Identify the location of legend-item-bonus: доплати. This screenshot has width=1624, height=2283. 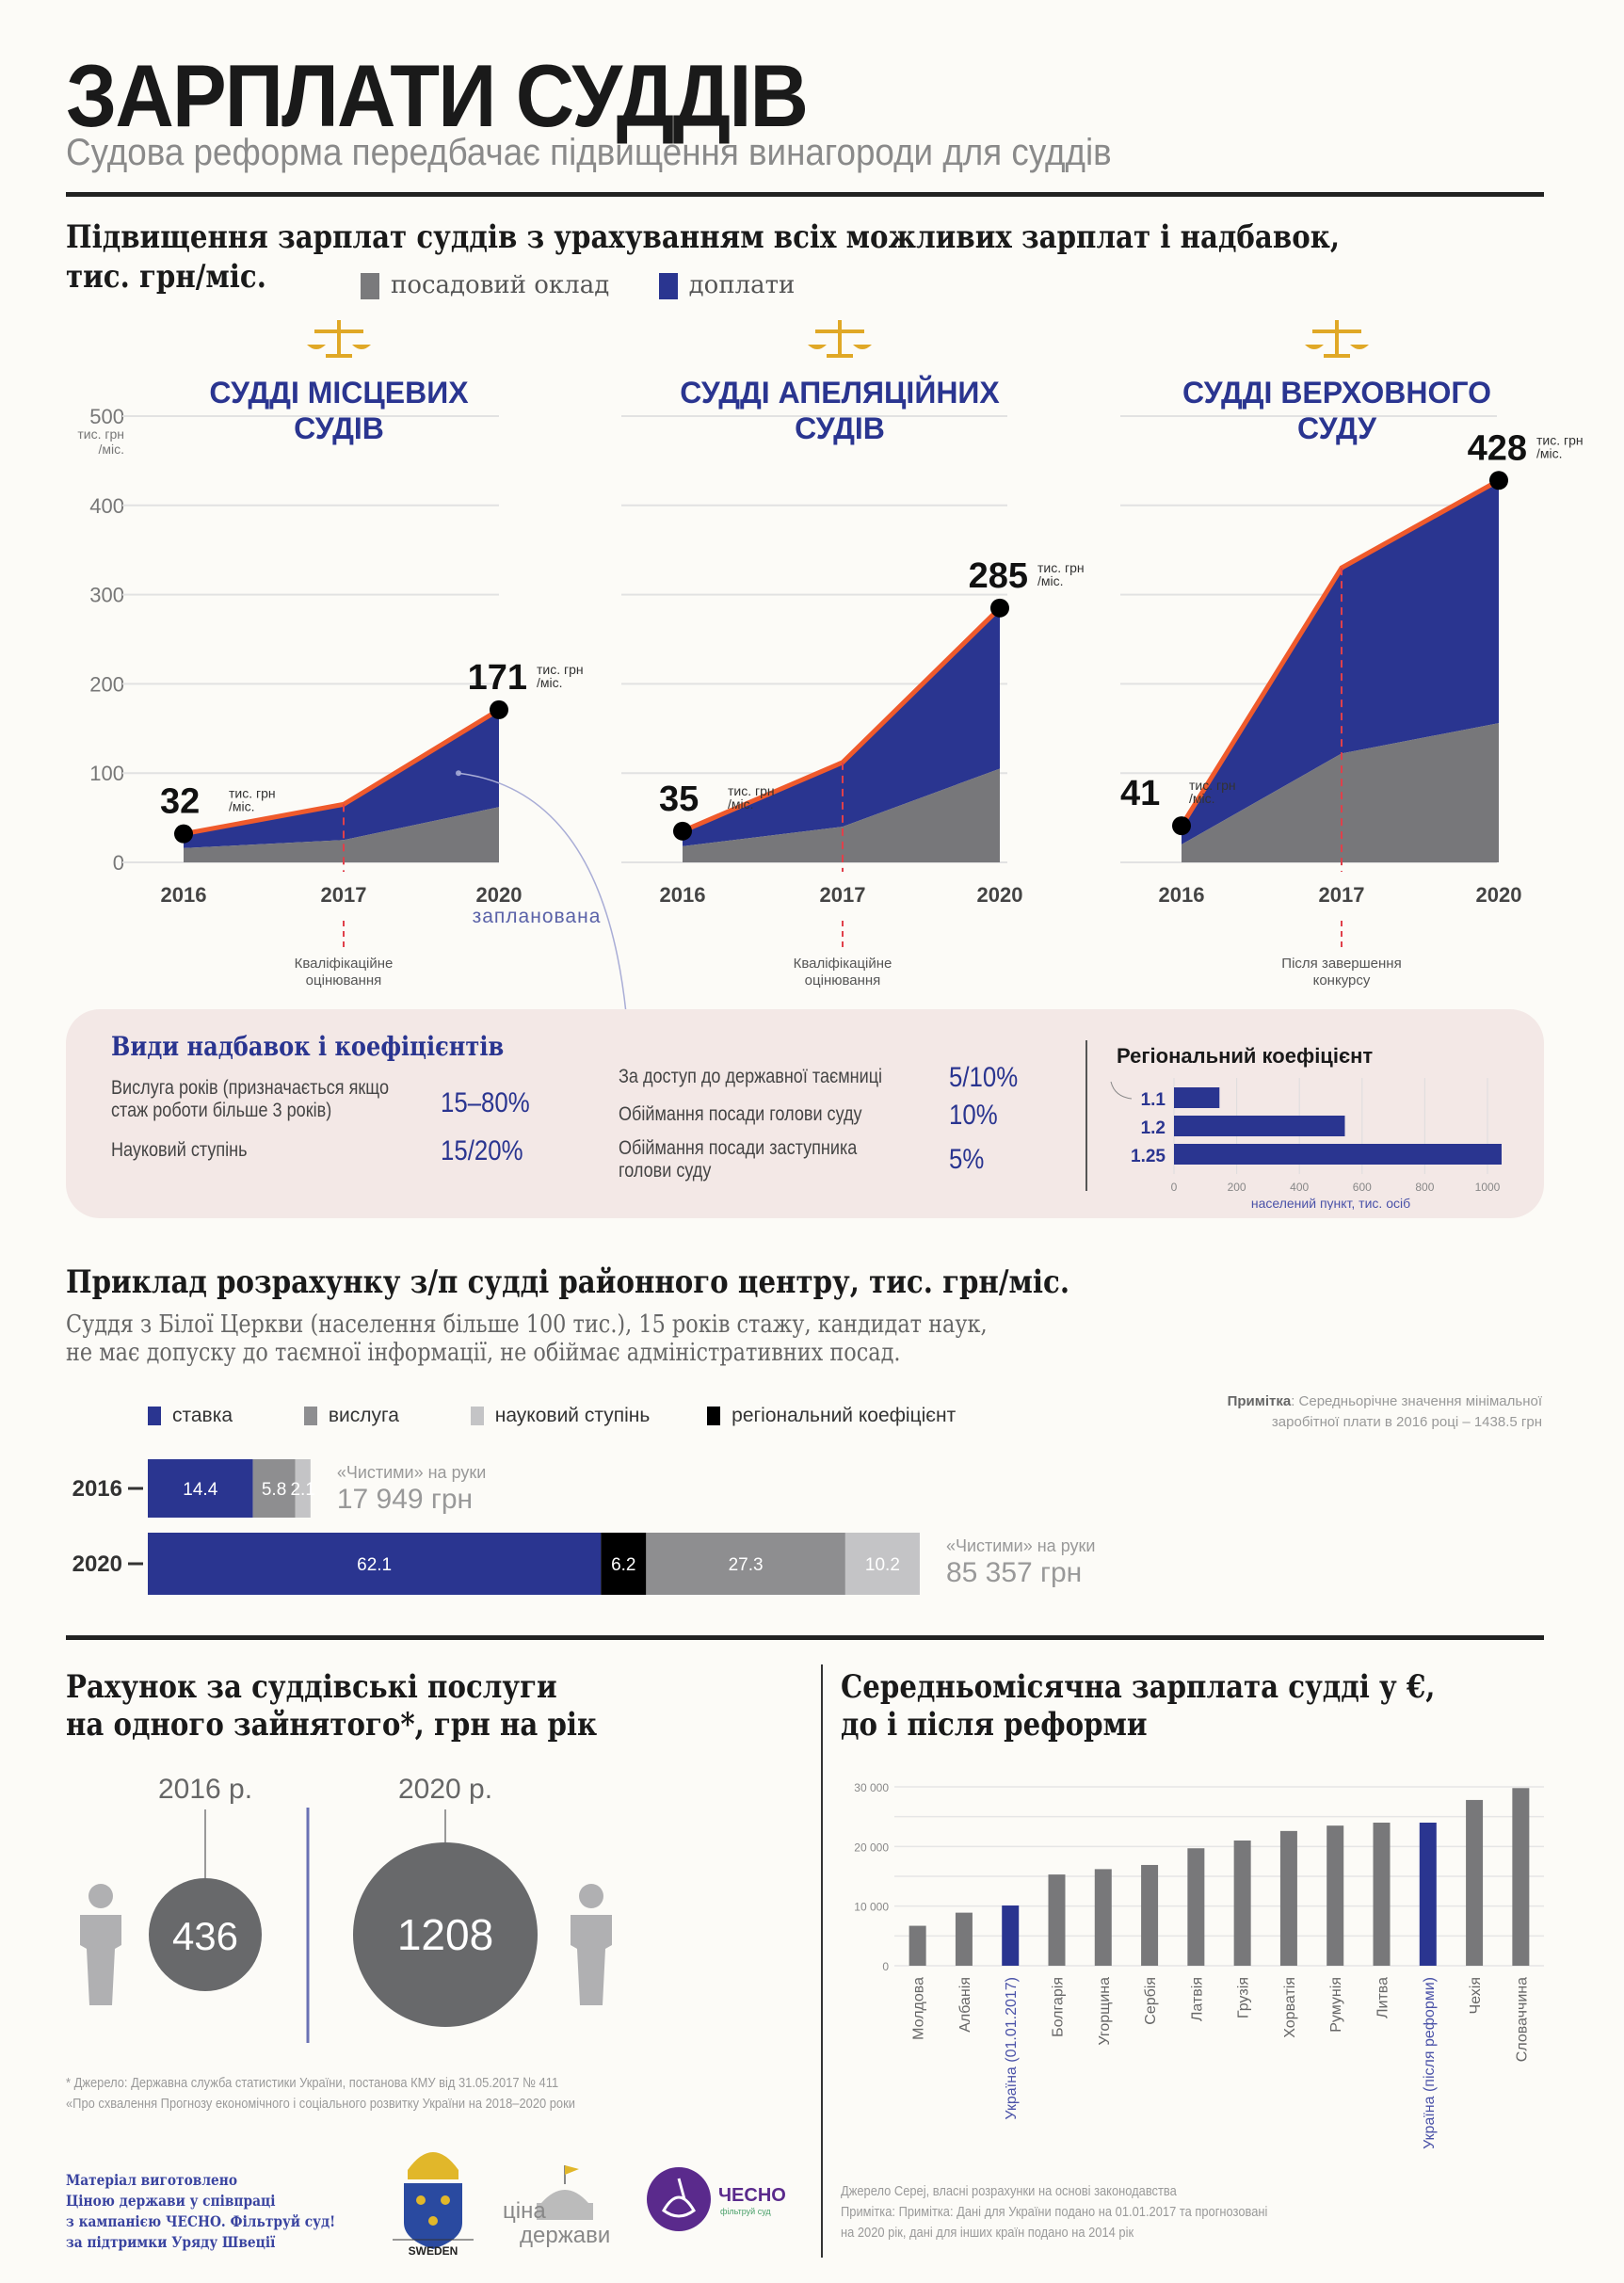
(727, 285).